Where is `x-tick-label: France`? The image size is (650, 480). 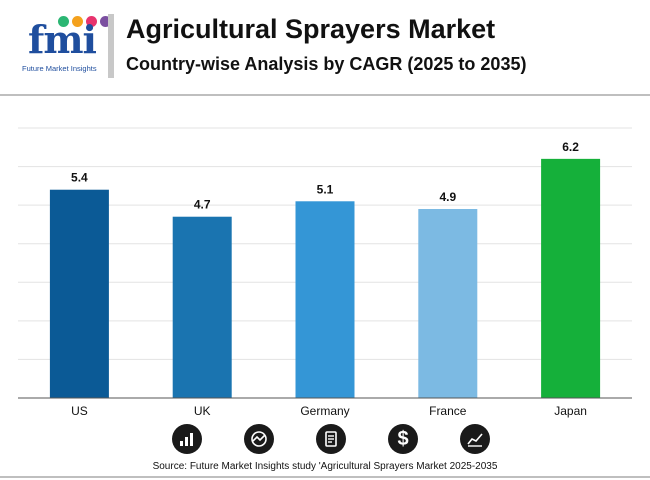
x-tick-label: France is located at coordinates (448, 411).